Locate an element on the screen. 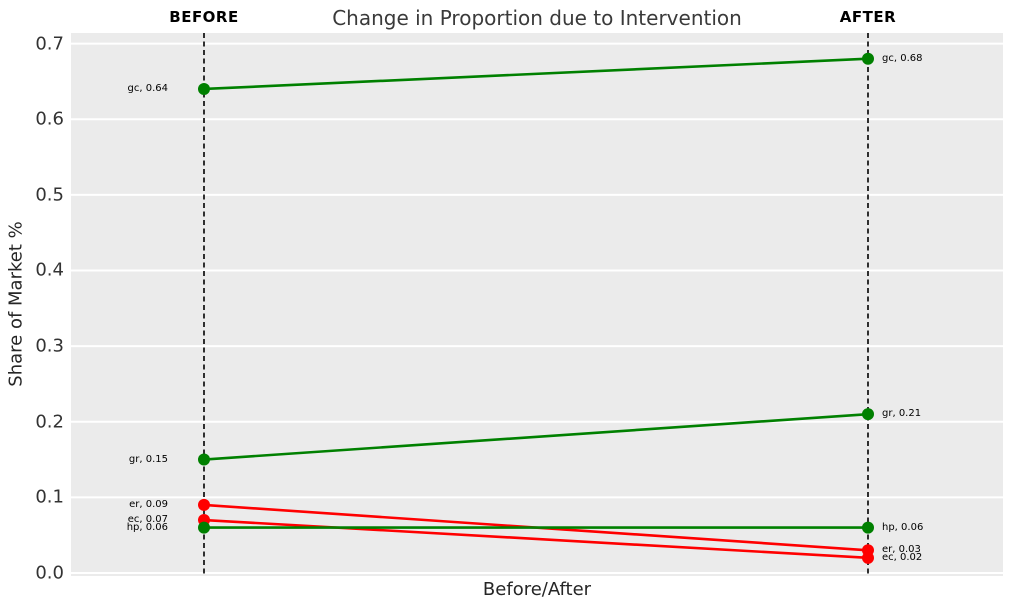 This screenshot has height=611, width=1011. y-tick-label: 0.1 is located at coordinates (49, 497).